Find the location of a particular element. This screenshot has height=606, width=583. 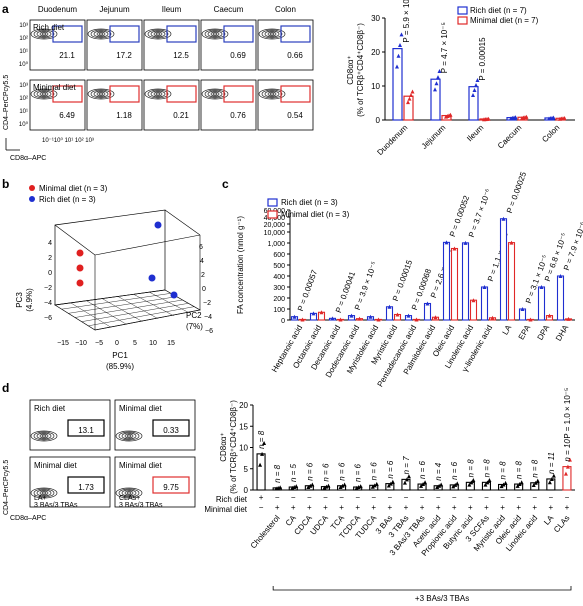

d-n-15: n = 8 is located at coordinates (503, 470).